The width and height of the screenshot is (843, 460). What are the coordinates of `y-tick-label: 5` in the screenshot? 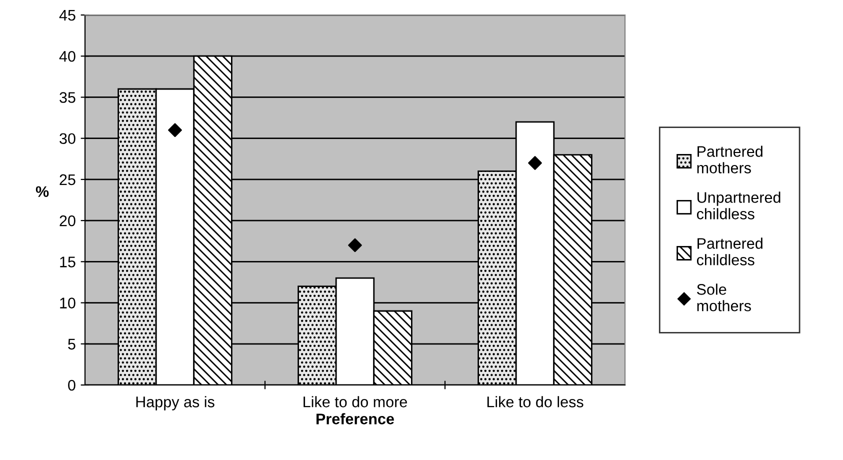 It's located at (72, 344).